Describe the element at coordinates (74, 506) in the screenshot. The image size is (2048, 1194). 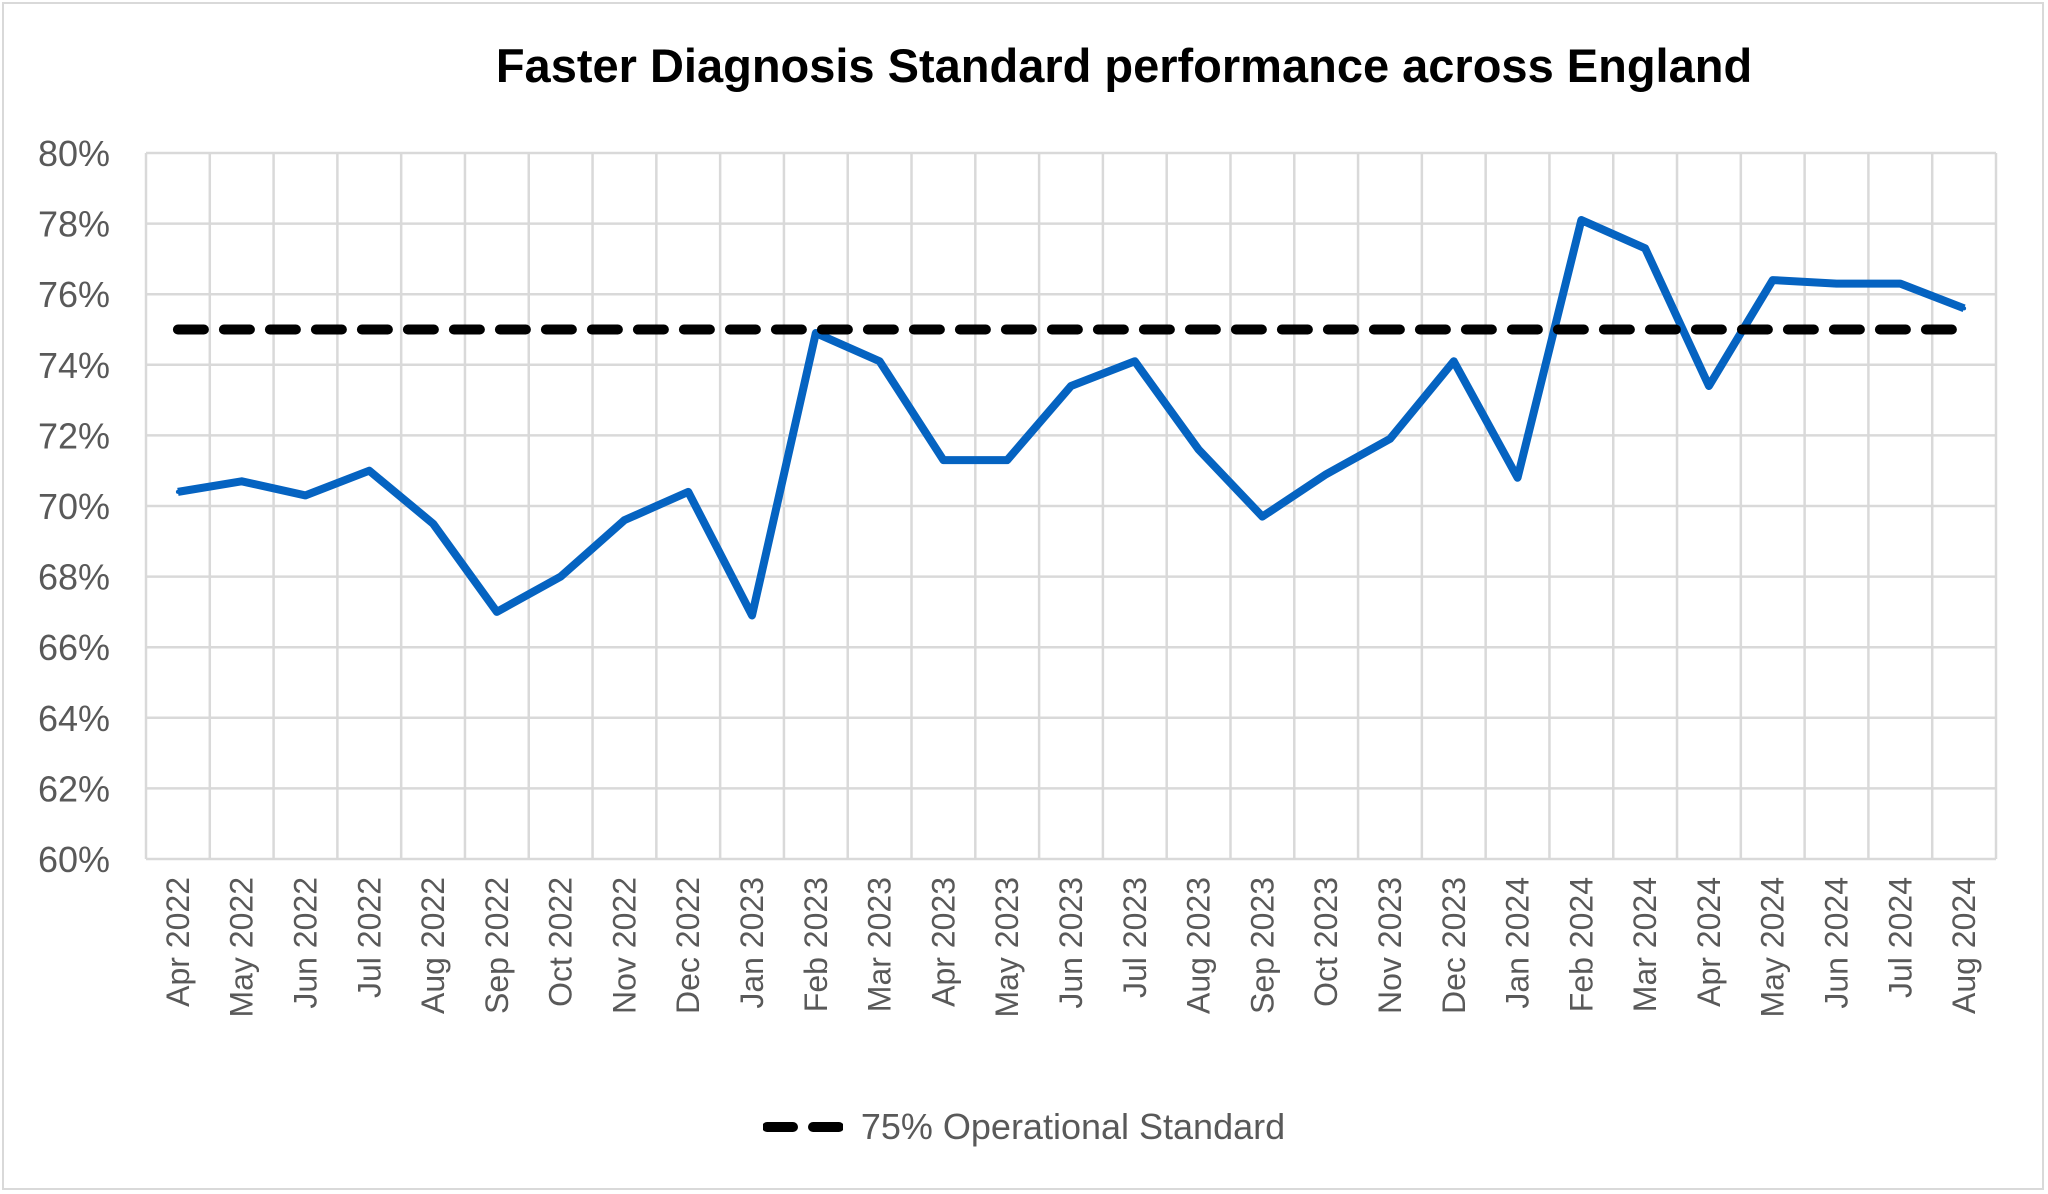
I see `y-tick-label: 70%` at that location.